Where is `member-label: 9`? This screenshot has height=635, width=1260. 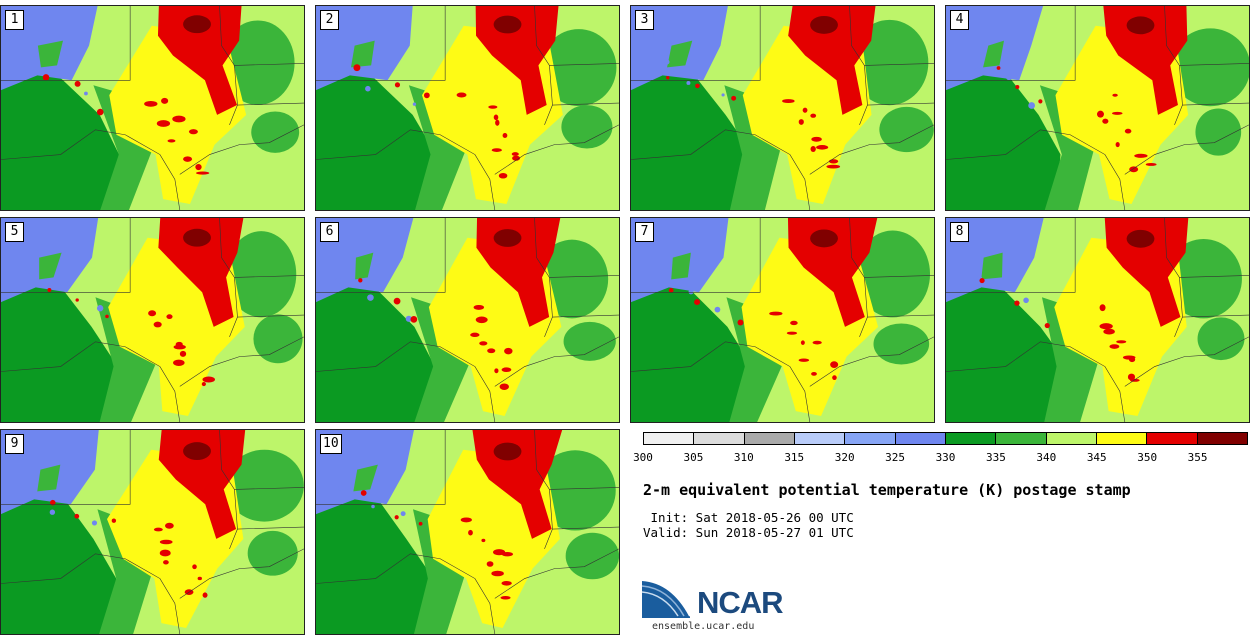 member-label: 9 is located at coordinates (14, 444).